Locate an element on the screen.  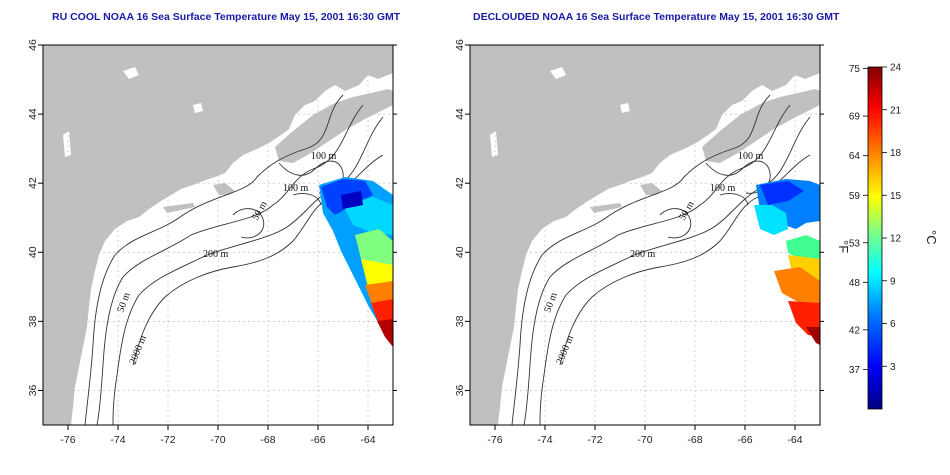
fahrenheit-tick-label: 64 is located at coordinates (855, 156).